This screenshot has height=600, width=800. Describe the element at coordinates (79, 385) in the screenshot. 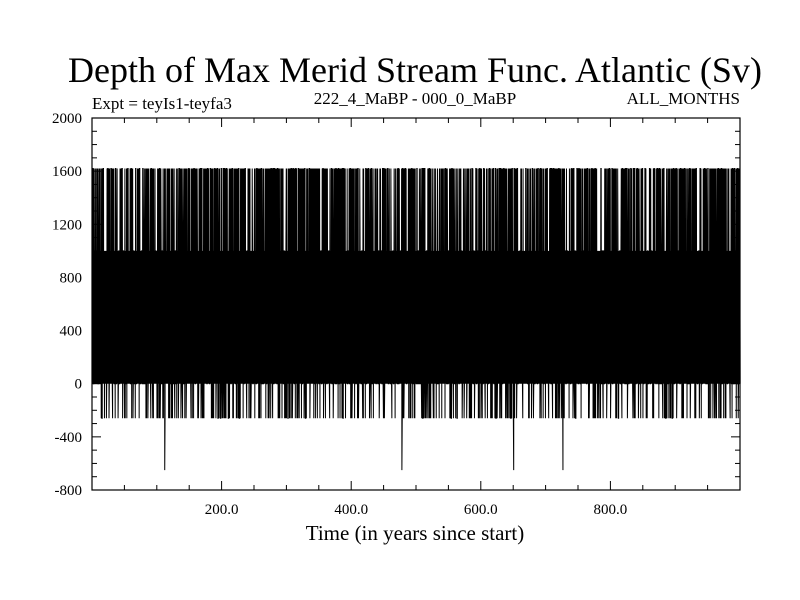

I see `y-tick-label: 0` at that location.